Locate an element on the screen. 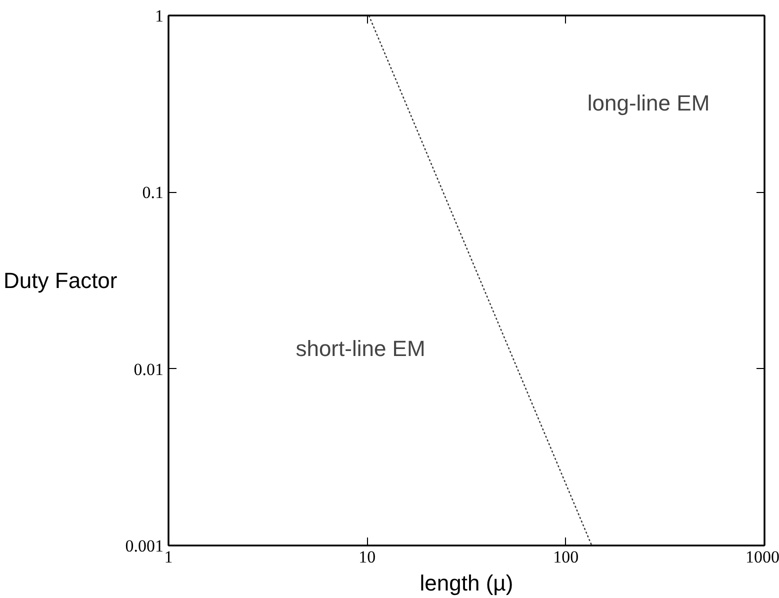 Image resolution: width=779 pixels, height=598 pixels. x-tick-label: 1000 is located at coordinates (762, 557).